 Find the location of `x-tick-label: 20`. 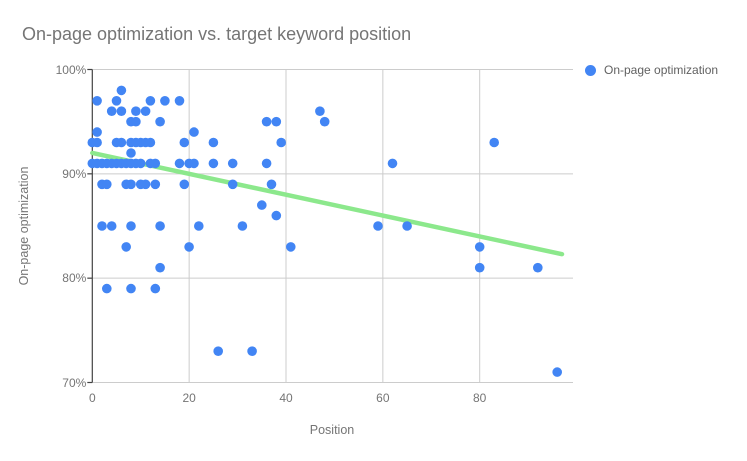

x-tick-label: 20 is located at coordinates (189, 398).